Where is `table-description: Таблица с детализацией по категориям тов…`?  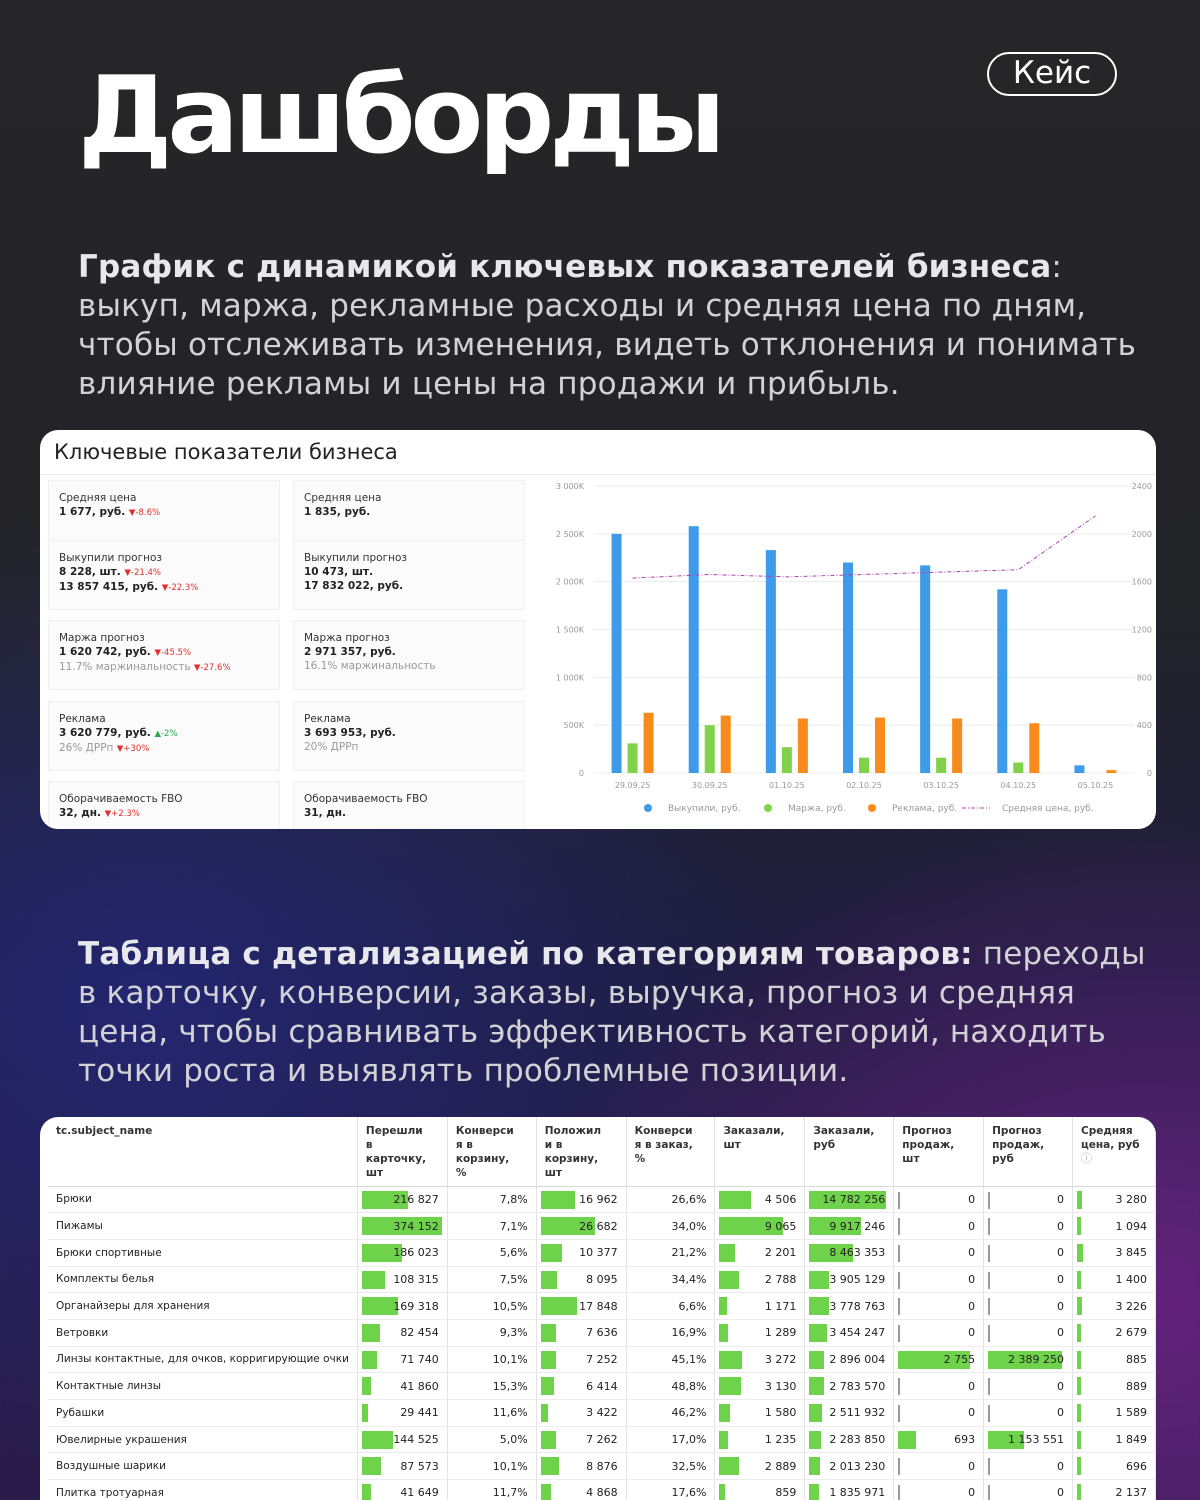 table-description: Таблица с детализацией по категориям тов… is located at coordinates (618, 1013).